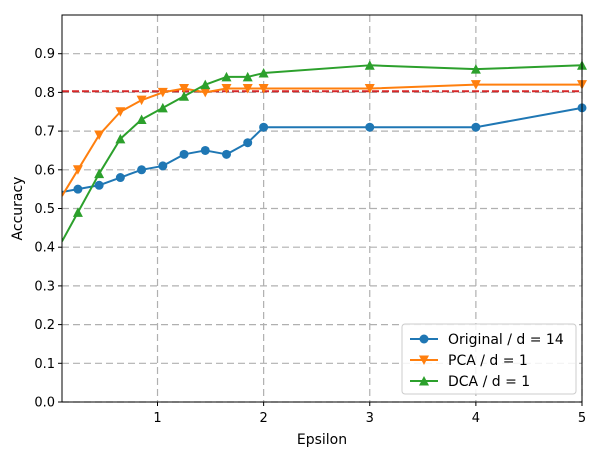  I want to click on y-tick-label: 0.5, so click(44, 209).